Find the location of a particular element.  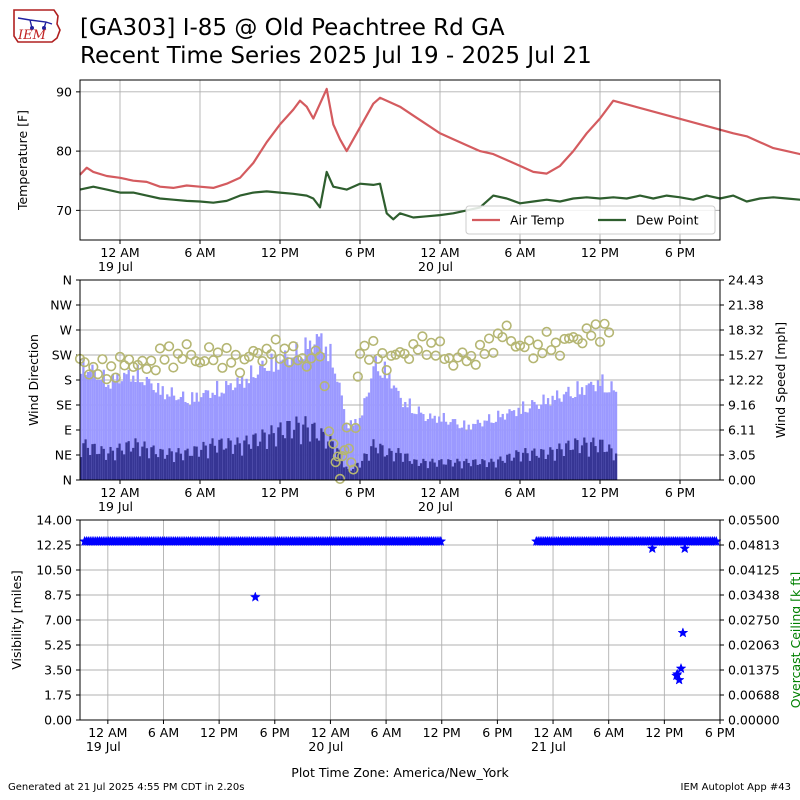

temp-xtick-date: 20 Jul is located at coordinates (435, 266).